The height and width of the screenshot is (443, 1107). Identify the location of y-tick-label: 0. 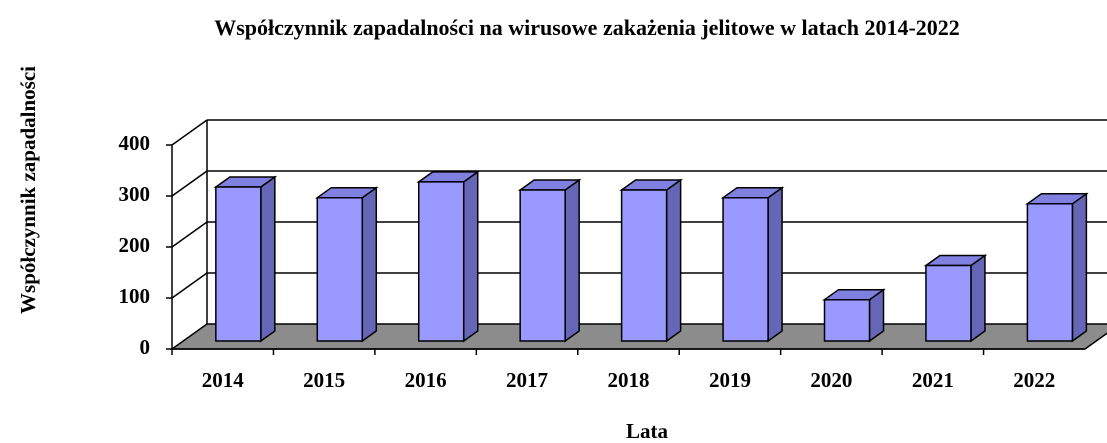
(145, 347).